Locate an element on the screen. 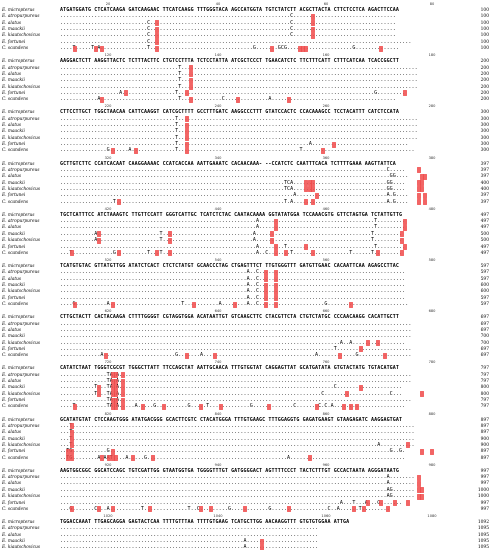 This screenshot has width=491, height=550. species-label: E. maackii is located at coordinates (13, 132).